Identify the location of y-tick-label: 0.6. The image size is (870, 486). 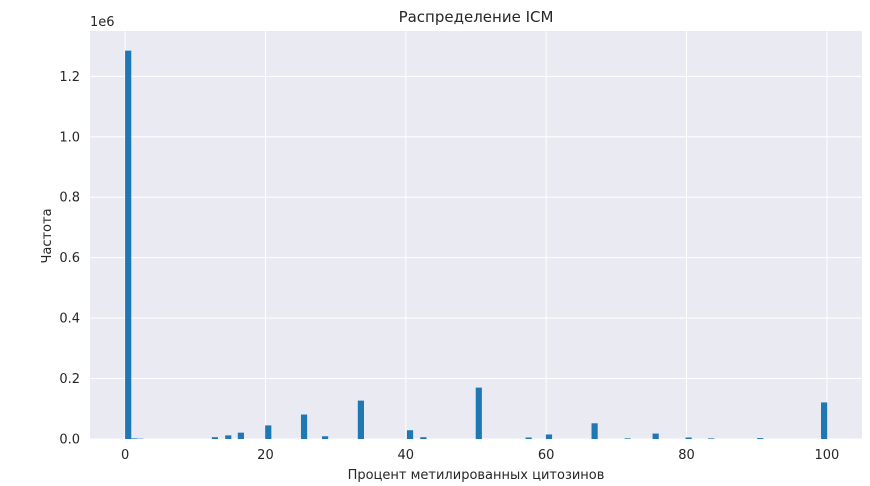
(69, 258).